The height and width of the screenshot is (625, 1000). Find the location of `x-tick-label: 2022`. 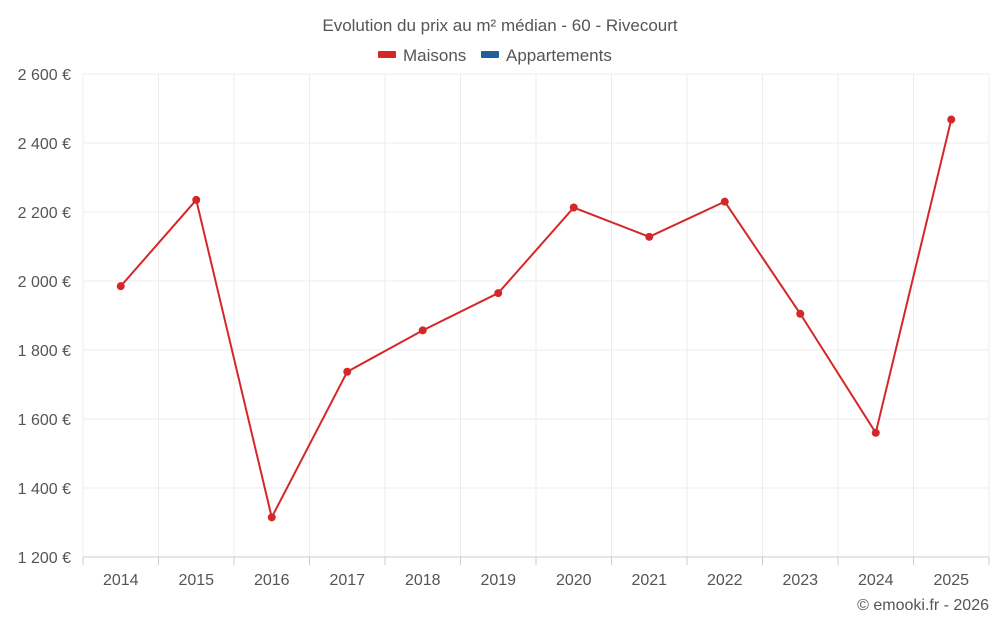

x-tick-label: 2022 is located at coordinates (725, 580).